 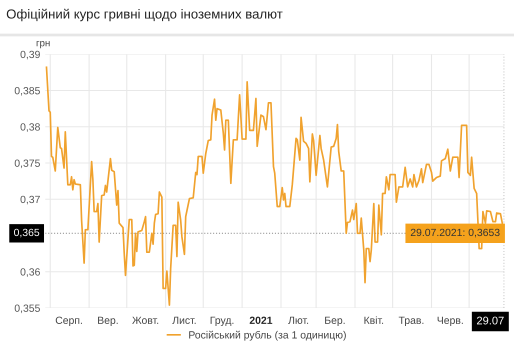 What do you see at coordinates (43, 44) in the screenshot?
I see `y-axis-title: грн` at bounding box center [43, 44].